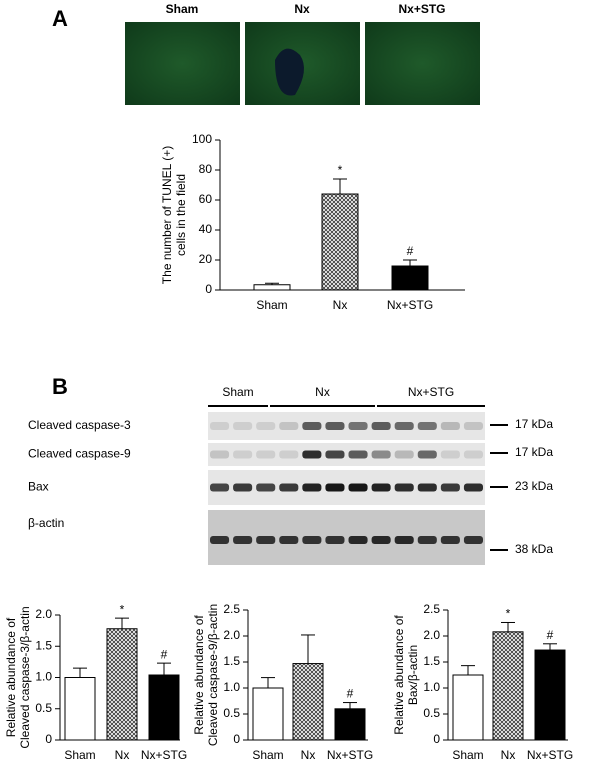  What do you see at coordinates (322, 392) in the screenshot?
I see `group-label: Nx` at bounding box center [322, 392].